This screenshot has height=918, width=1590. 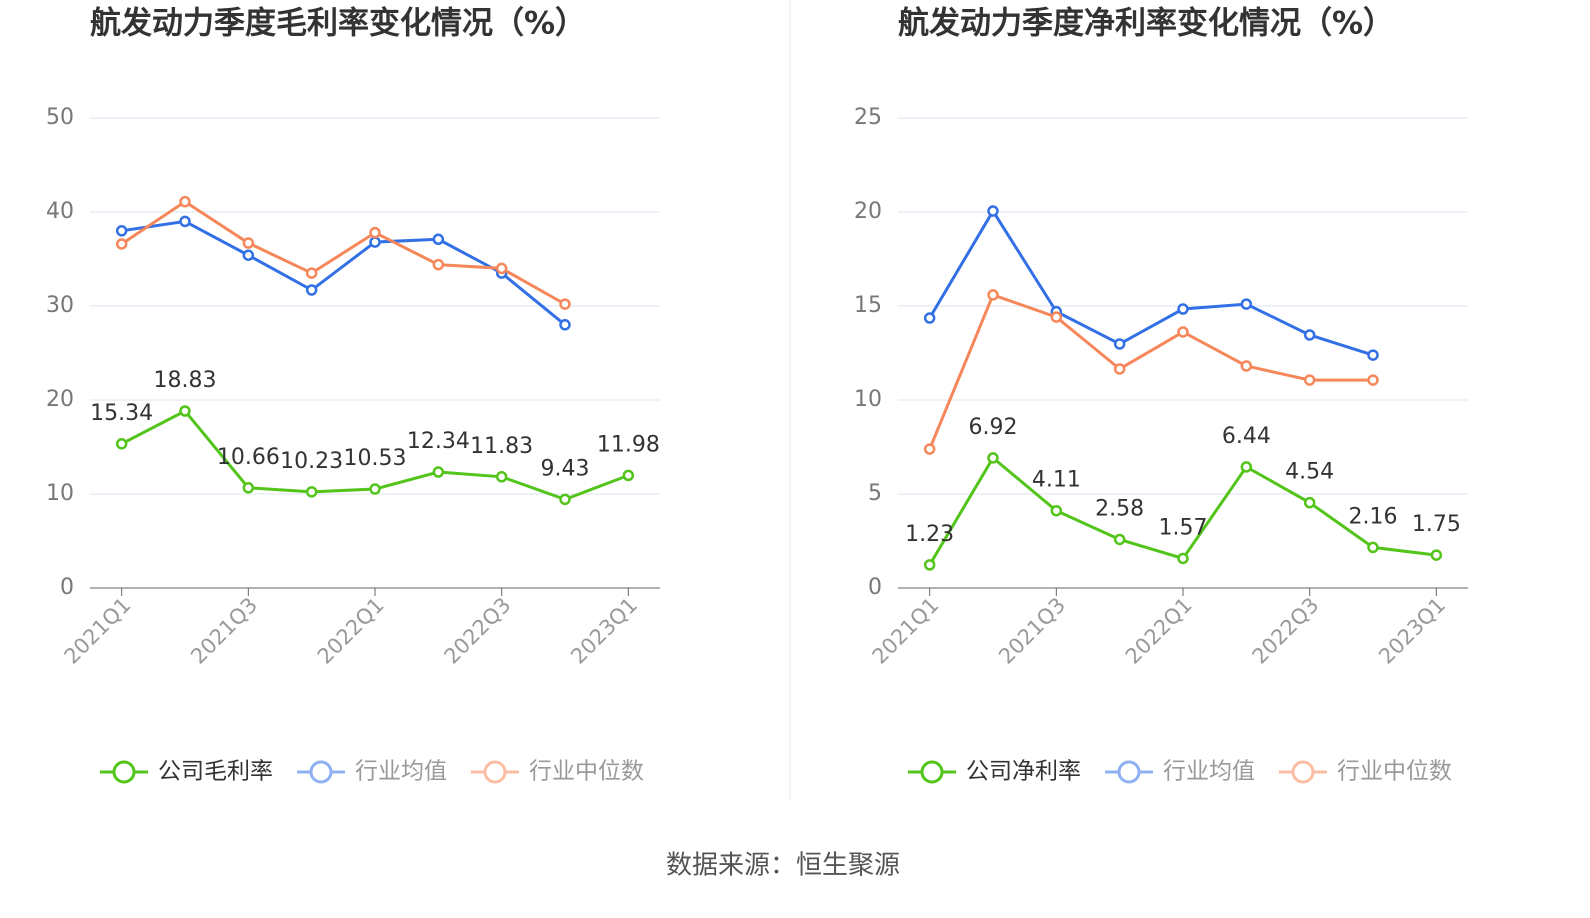 I want to click on y-tick-label: 30, so click(x=60, y=305).